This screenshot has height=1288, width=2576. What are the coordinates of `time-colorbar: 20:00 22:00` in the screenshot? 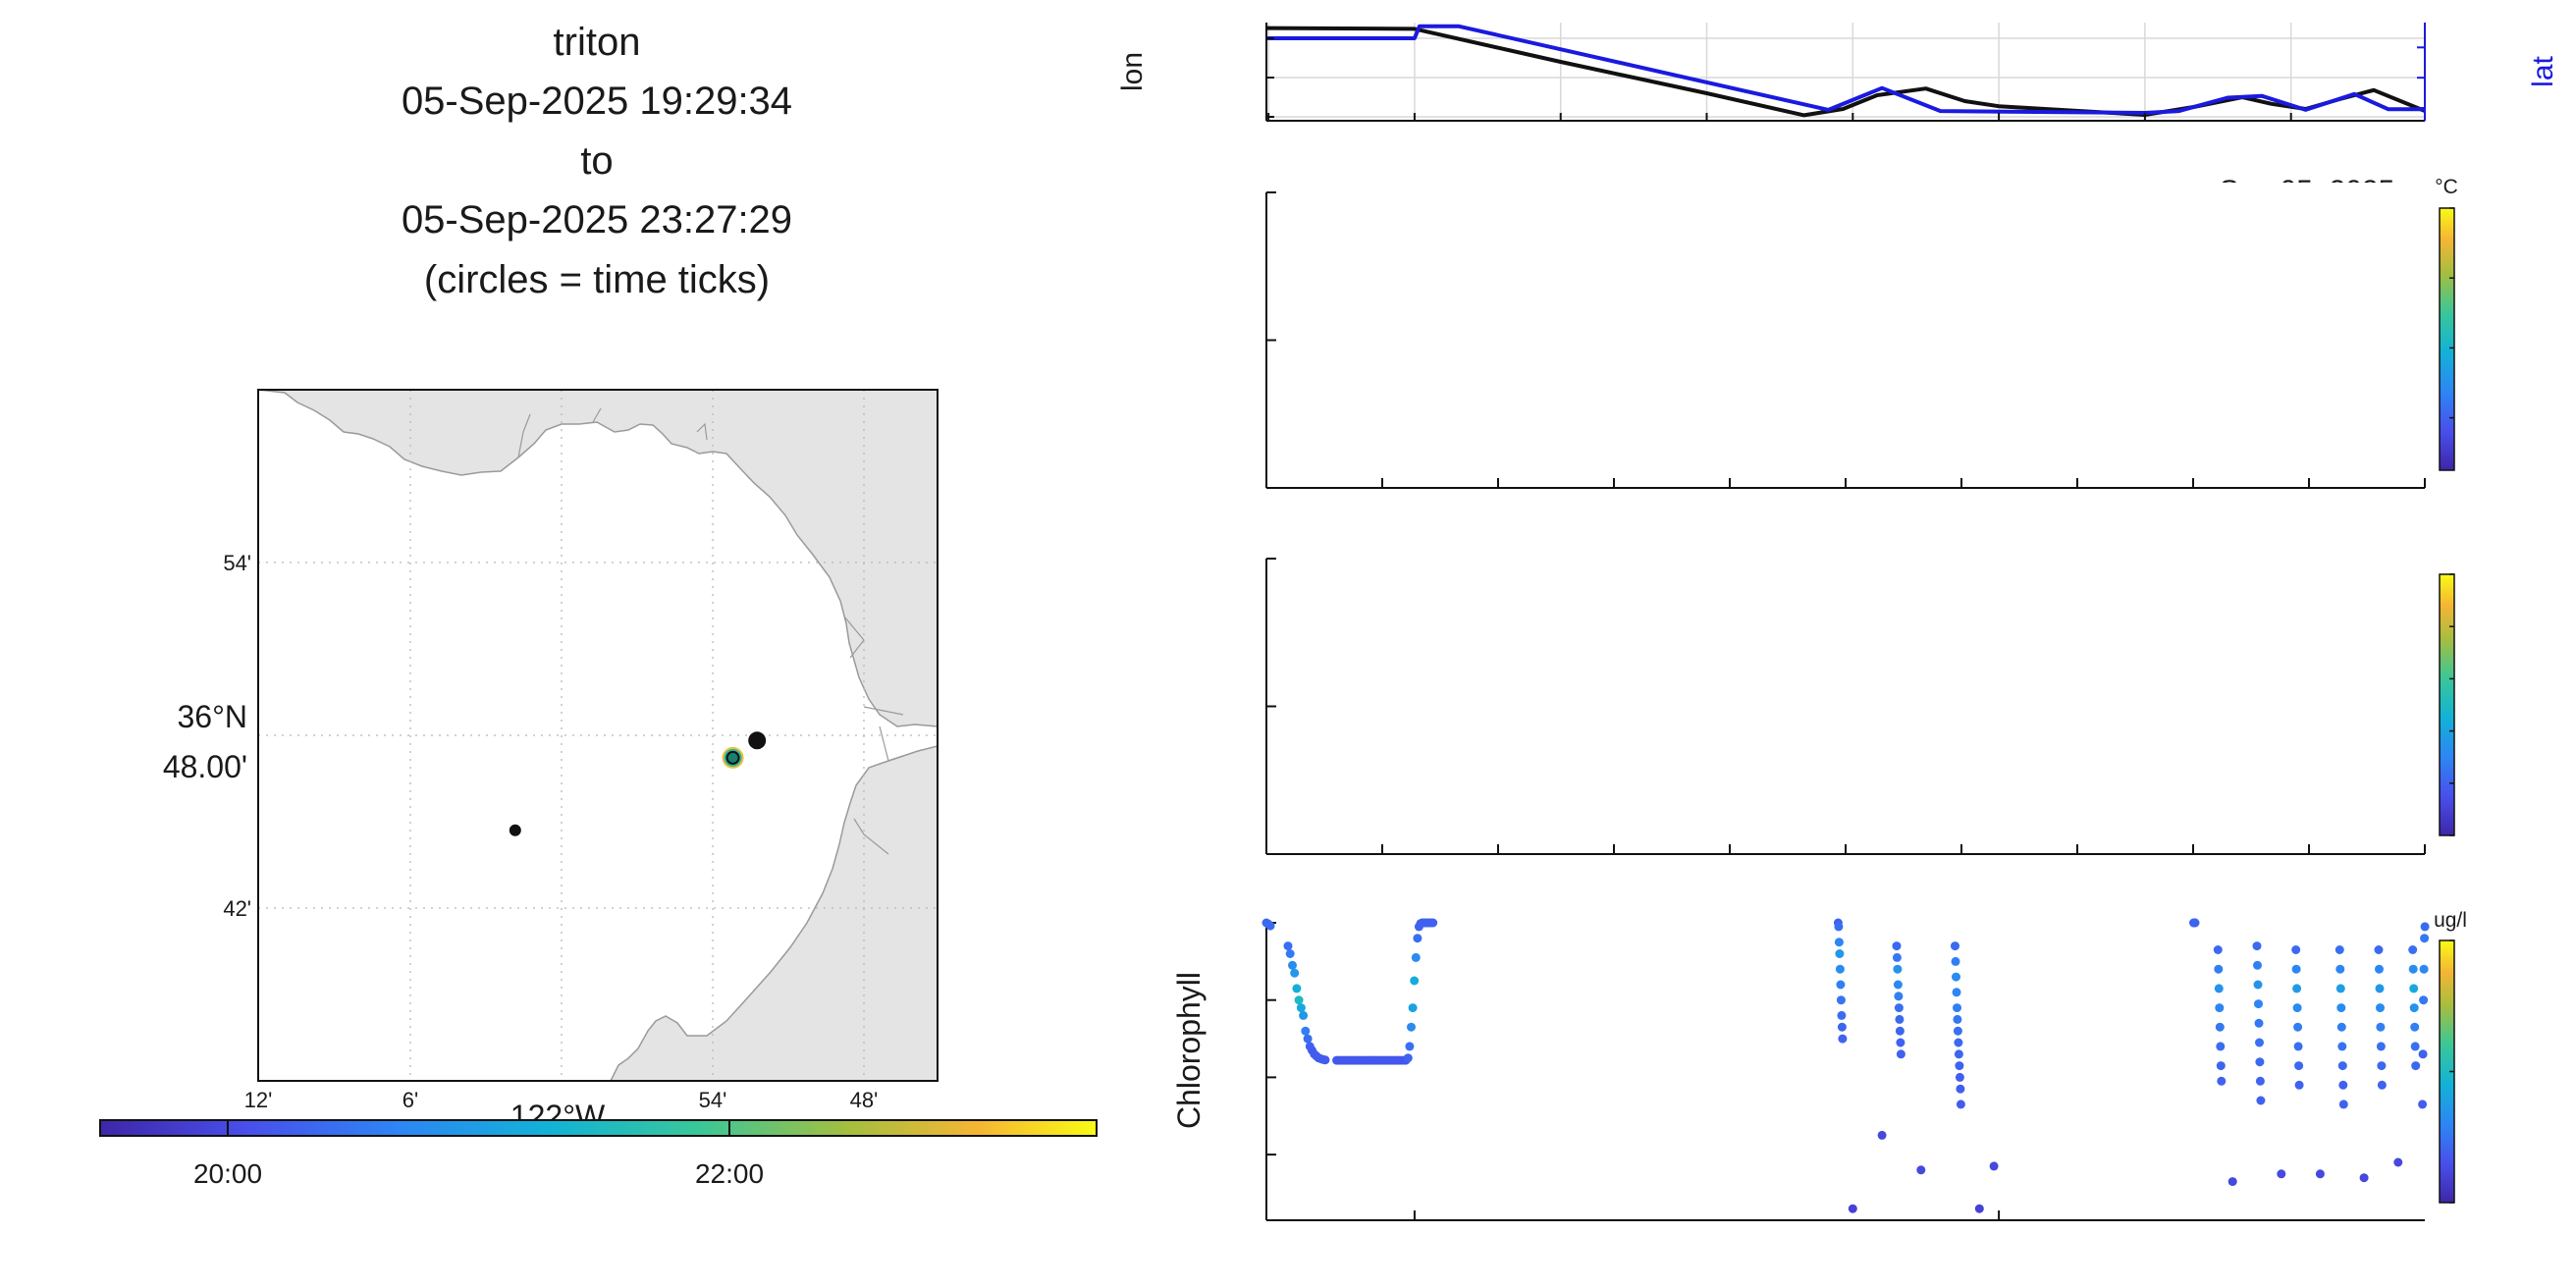 It's located at (598, 1154).